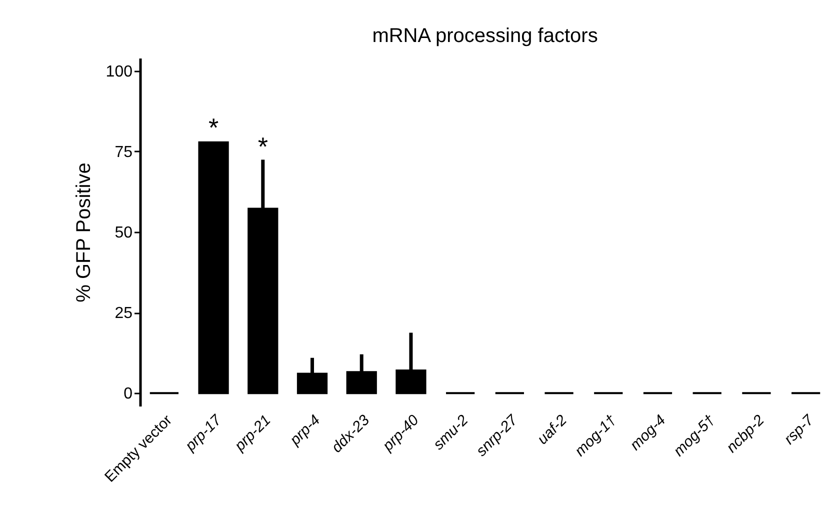  What do you see at coordinates (123, 313) in the screenshot?
I see `y-tick-label: 25` at bounding box center [123, 313].